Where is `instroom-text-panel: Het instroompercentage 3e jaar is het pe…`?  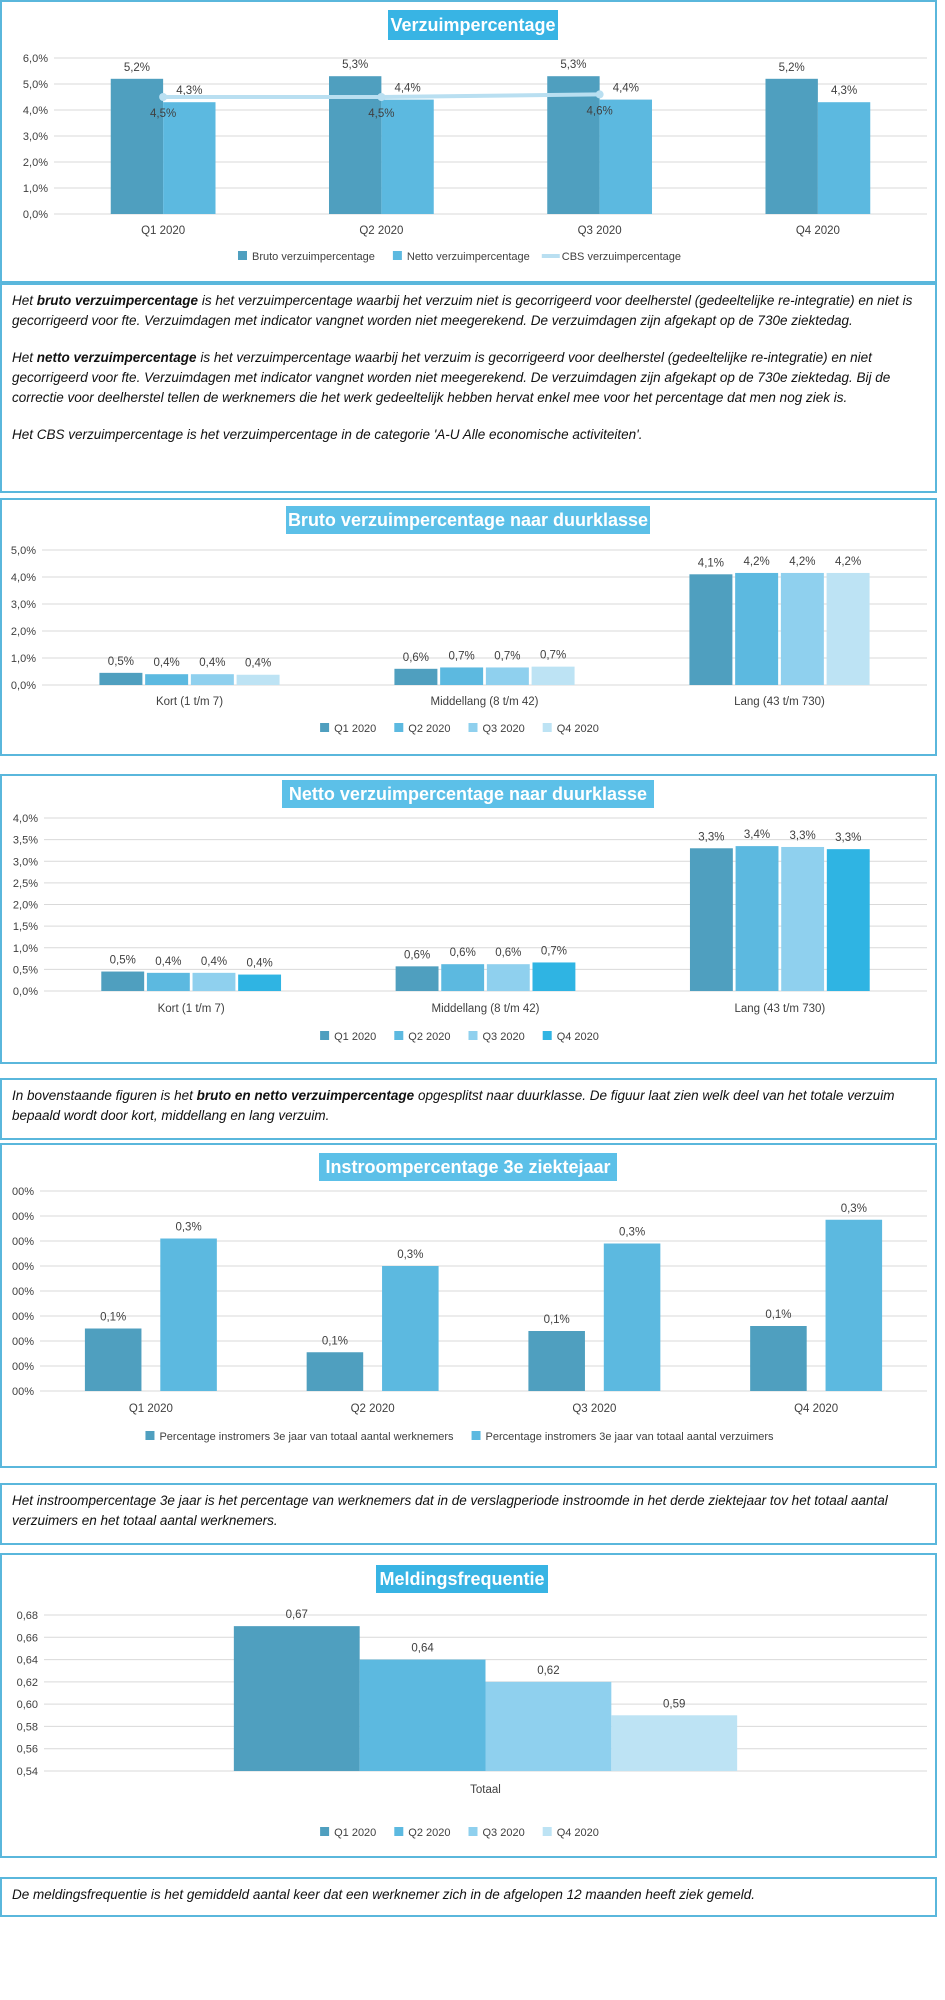 instroom-text-panel: Het instroompercentage 3e jaar is het pe… is located at coordinates (468, 1514).